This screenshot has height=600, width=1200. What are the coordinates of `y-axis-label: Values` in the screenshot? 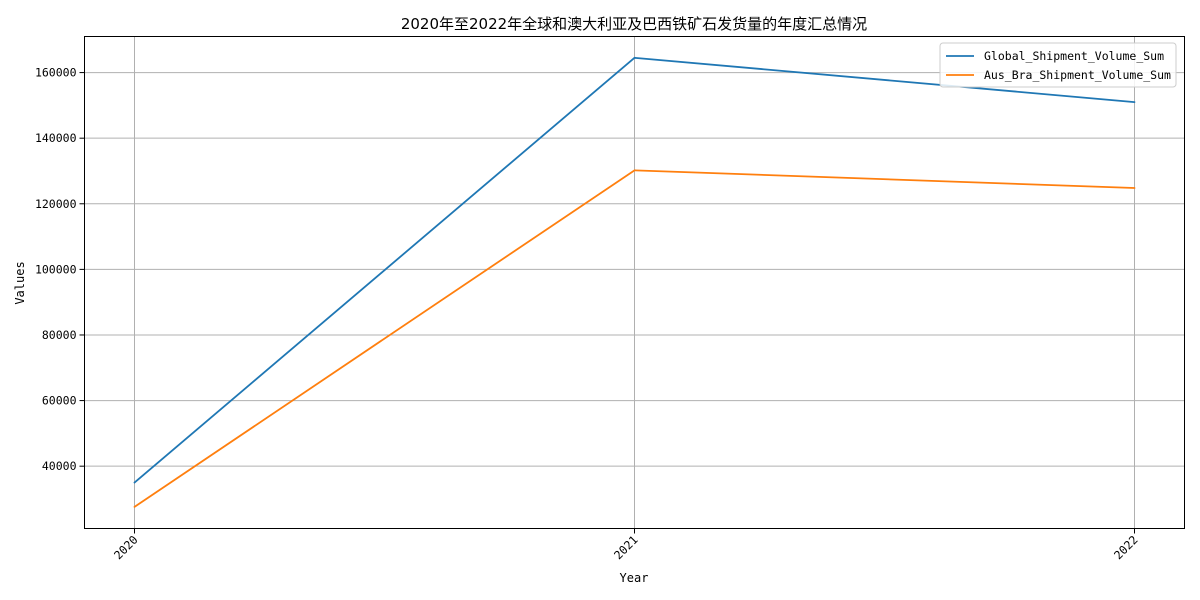 It's located at (20, 282).